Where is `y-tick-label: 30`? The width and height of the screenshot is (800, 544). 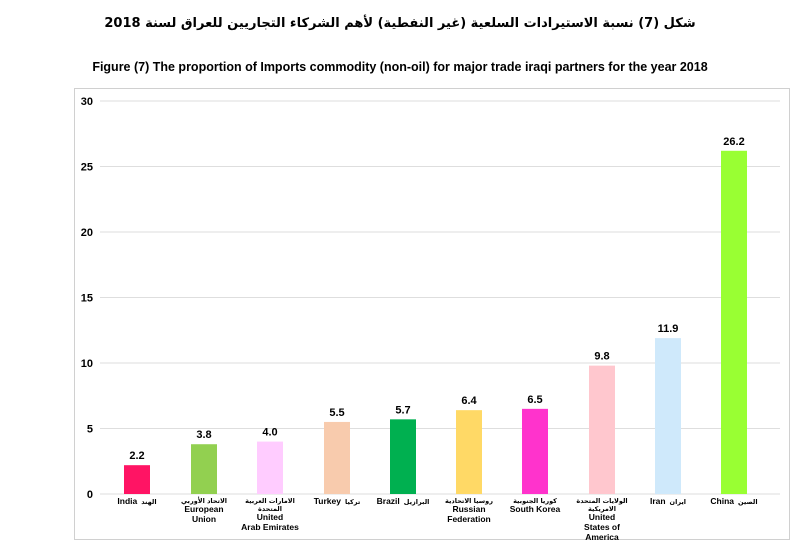
y-tick-label: 30 is located at coordinates (87, 102).